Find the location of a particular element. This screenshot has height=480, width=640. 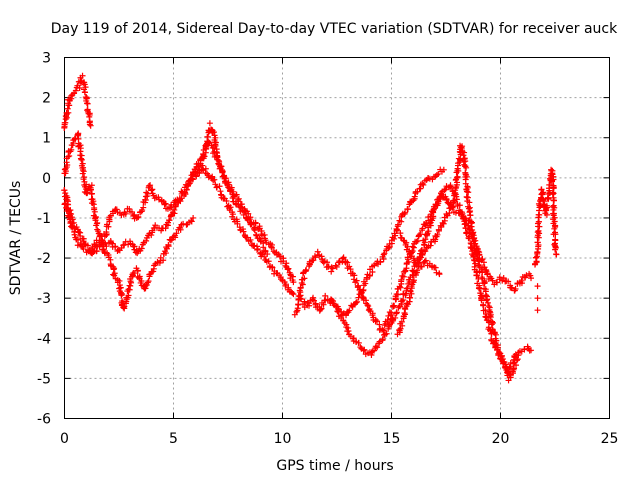

y-axis-label: SDTVAR / TECUs is located at coordinates (16, 238).